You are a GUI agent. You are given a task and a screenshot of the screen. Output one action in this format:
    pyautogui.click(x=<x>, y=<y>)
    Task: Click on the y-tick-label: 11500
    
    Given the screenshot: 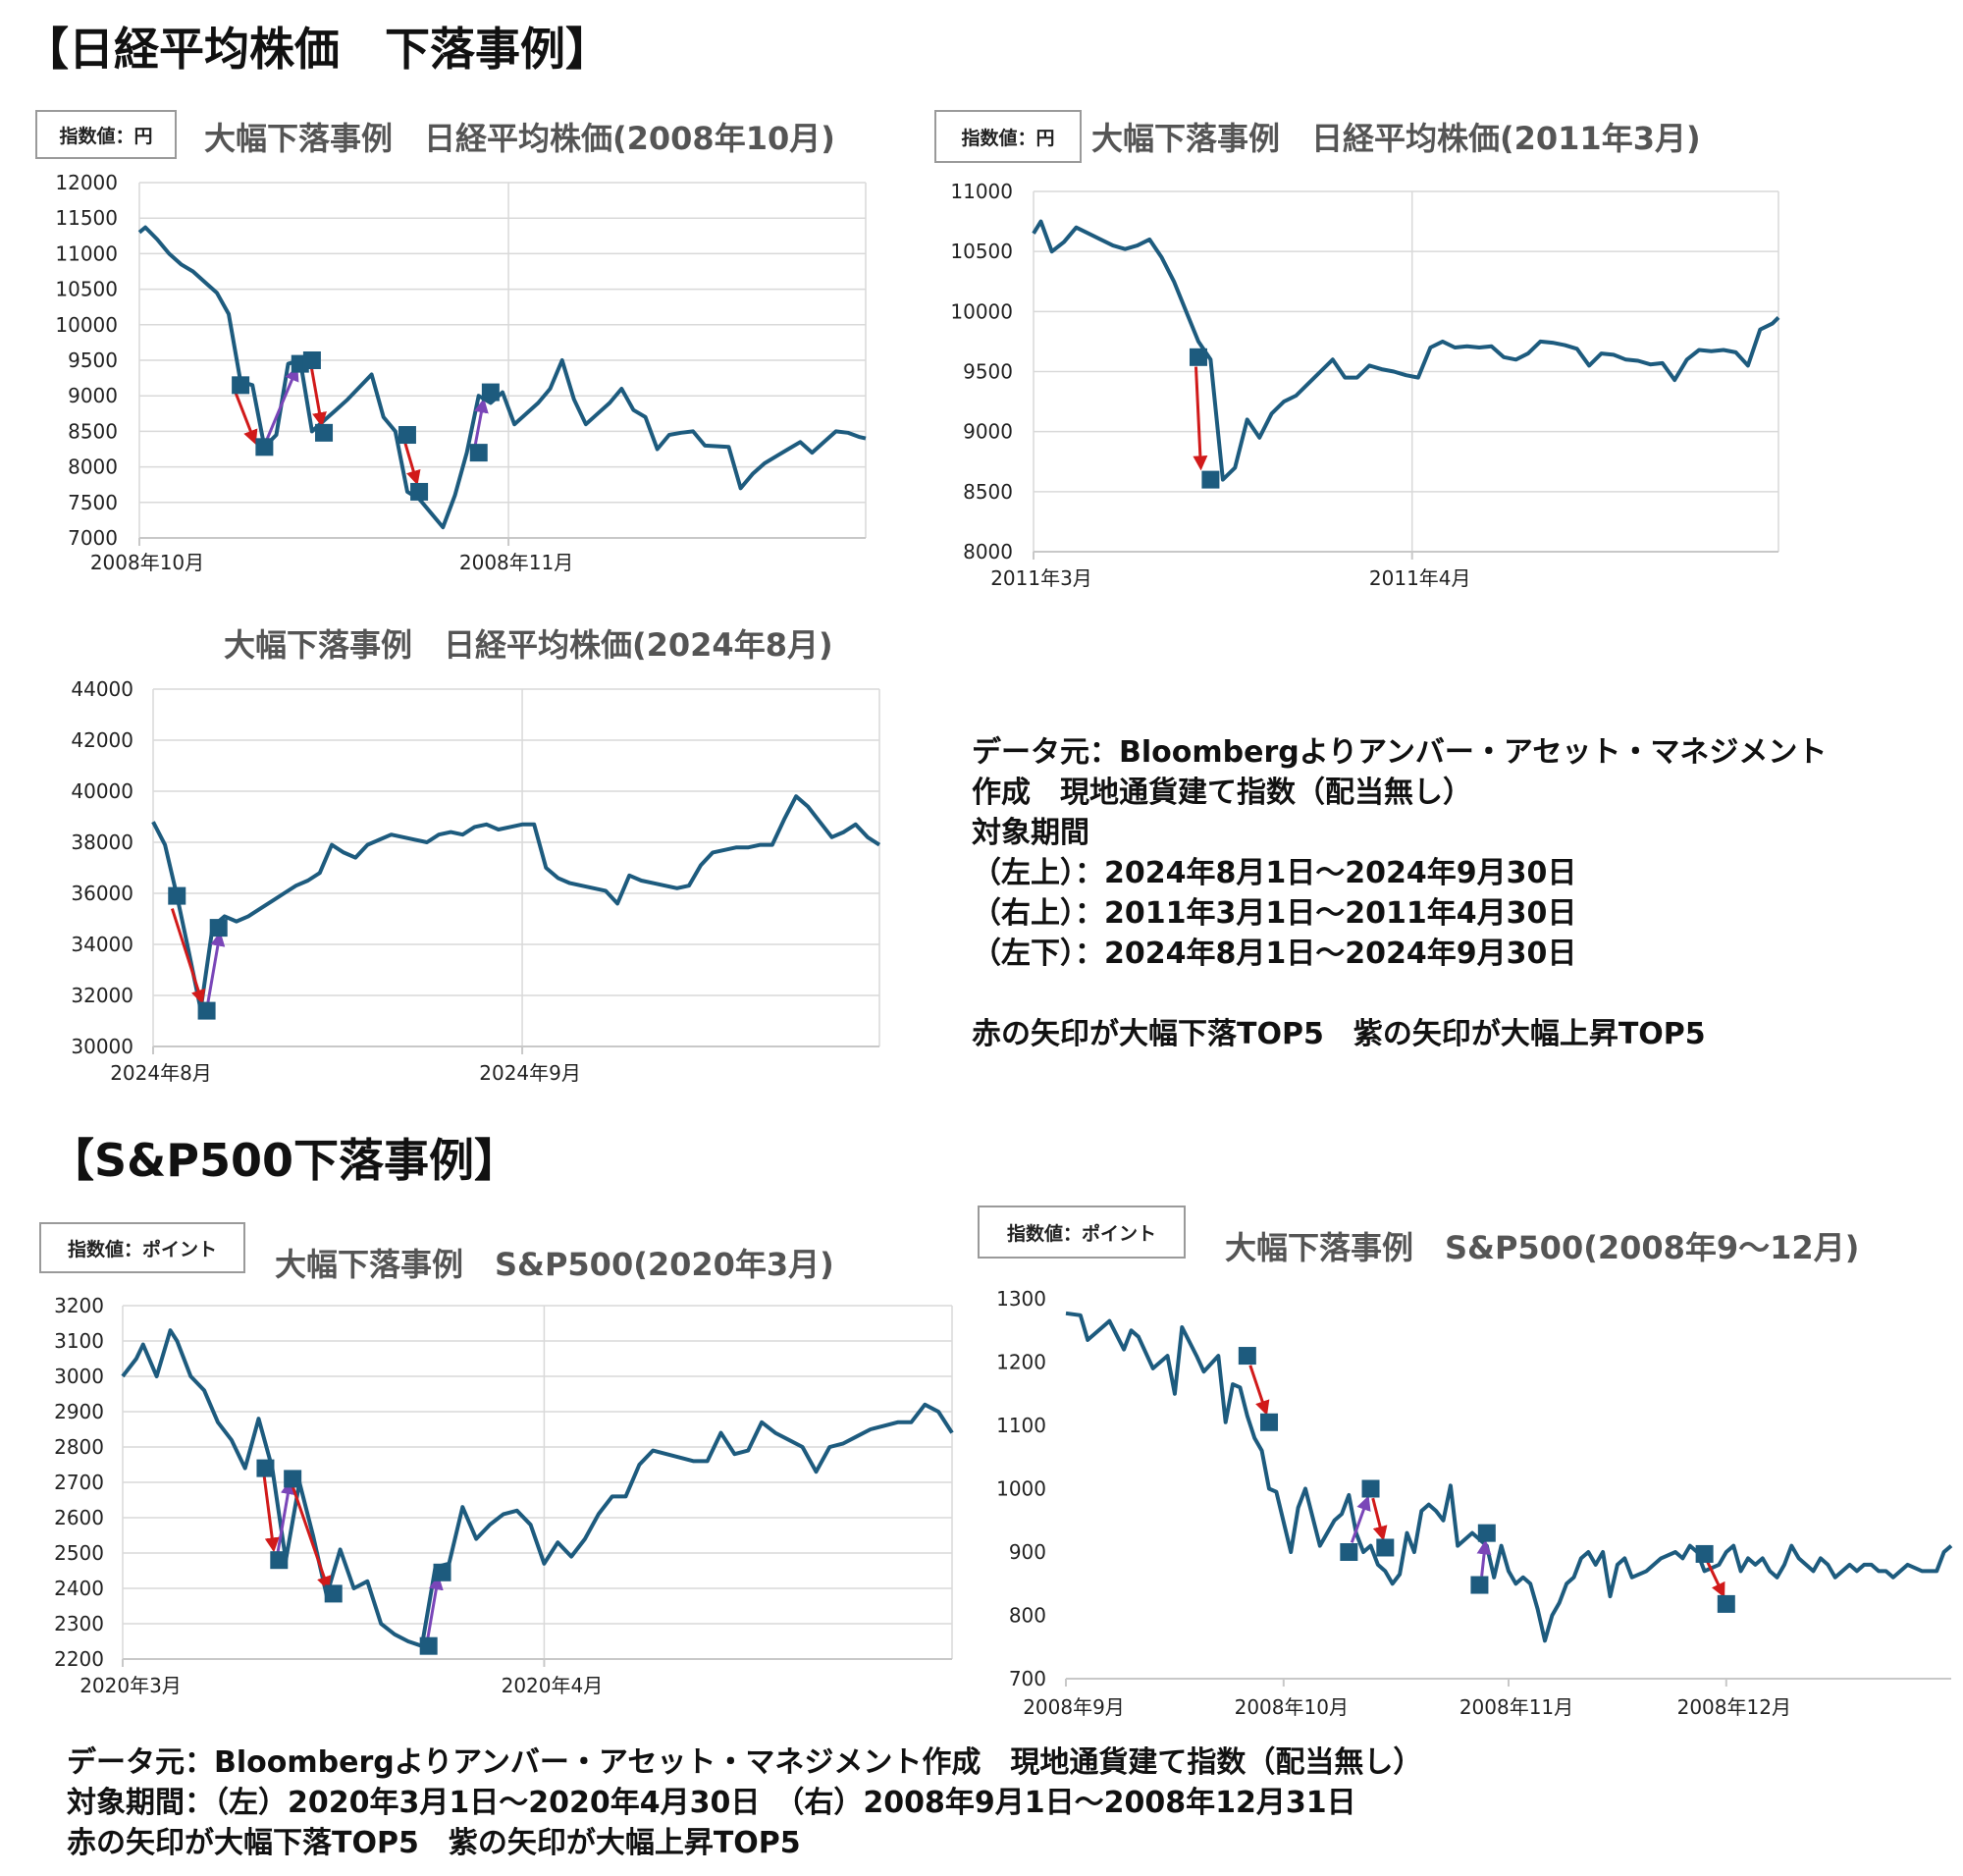 What is the action you would take?
    pyautogui.click(x=87, y=218)
    